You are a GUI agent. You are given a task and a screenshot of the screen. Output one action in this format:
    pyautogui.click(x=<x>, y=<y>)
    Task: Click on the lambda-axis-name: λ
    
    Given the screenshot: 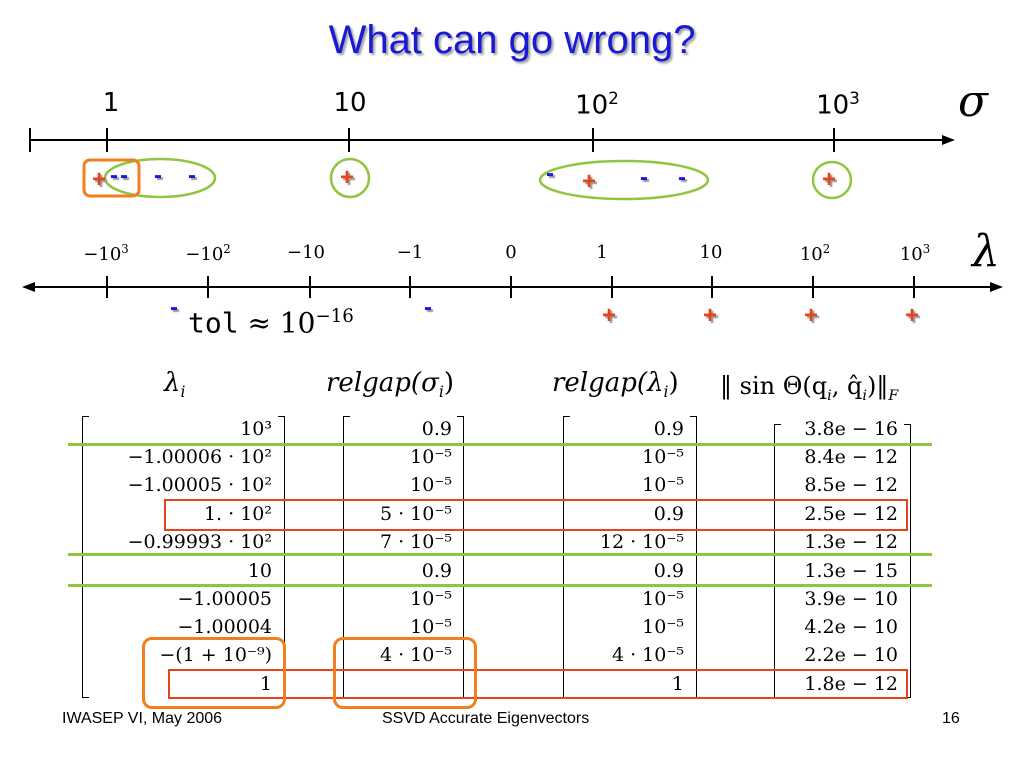 What is the action you would take?
    pyautogui.click(x=986, y=251)
    